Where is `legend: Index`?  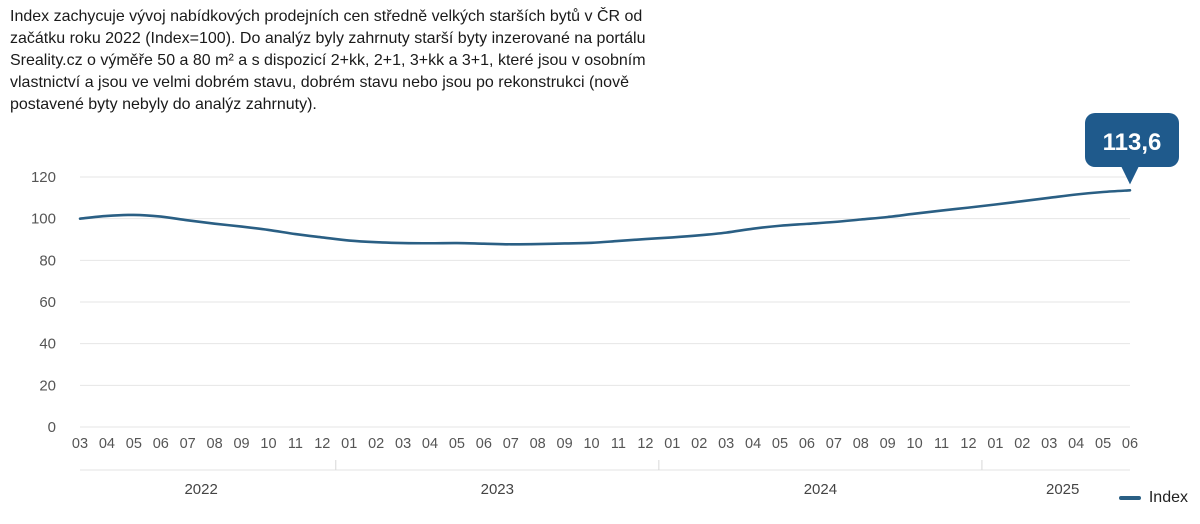 legend: Index is located at coordinates (1153, 498).